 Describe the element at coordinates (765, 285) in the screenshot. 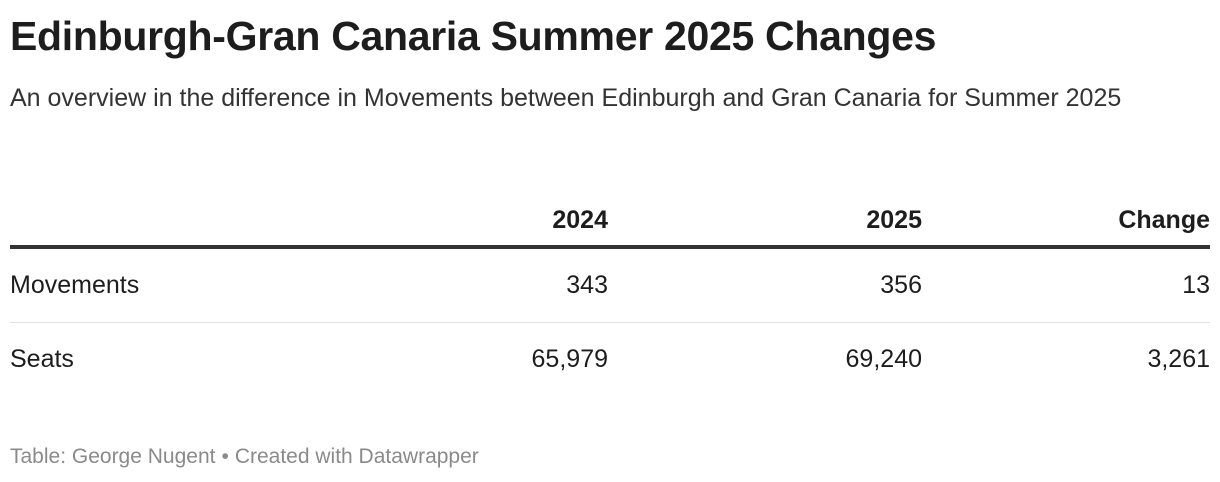

I see `cell-2025: 356` at that location.